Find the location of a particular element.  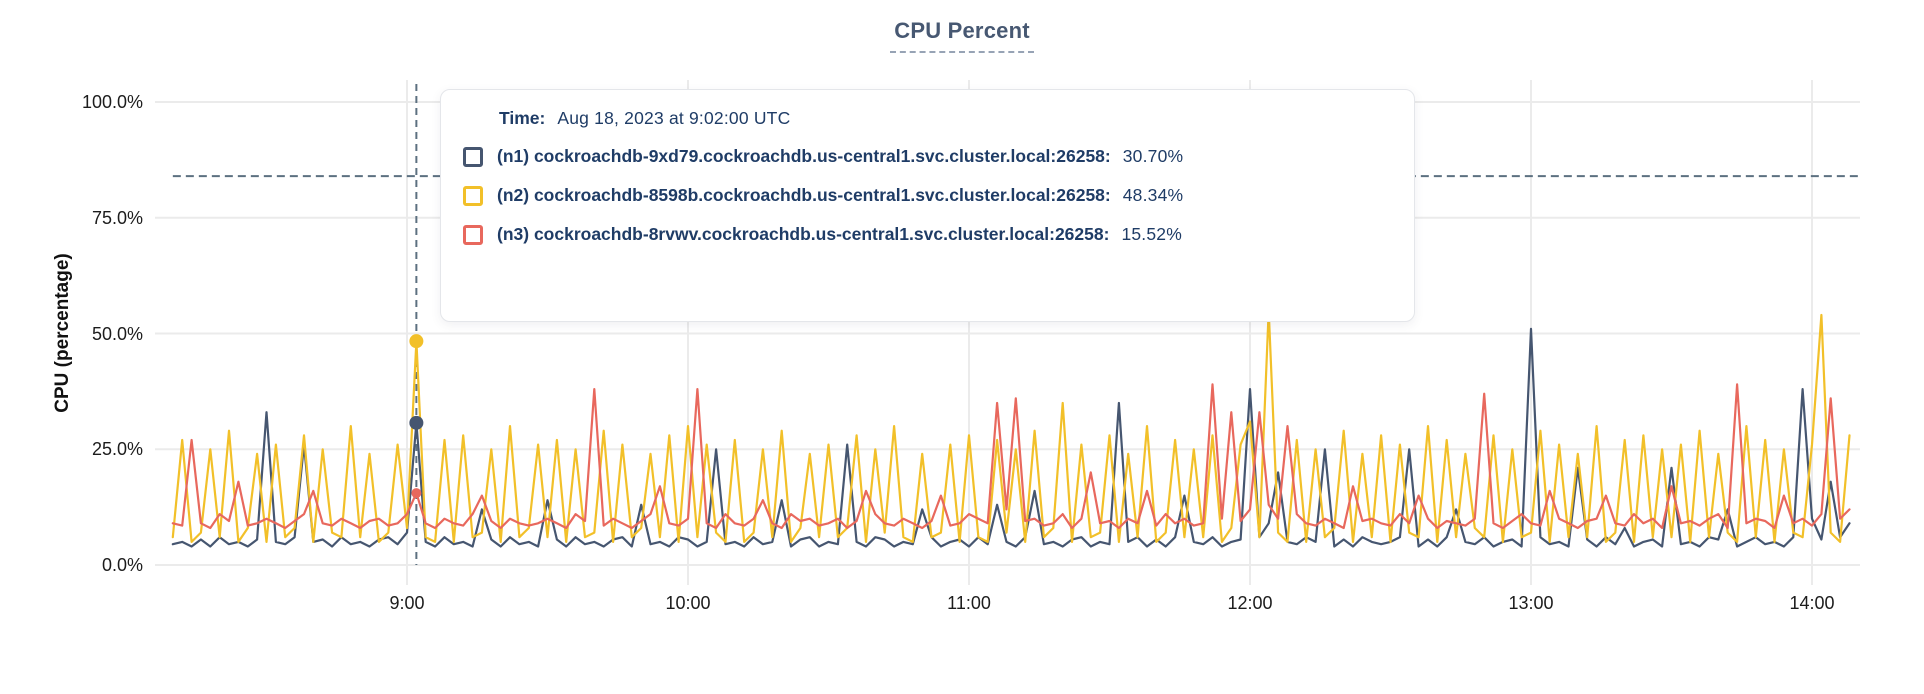

x-tick-label: 14:00 is located at coordinates (1812, 603).